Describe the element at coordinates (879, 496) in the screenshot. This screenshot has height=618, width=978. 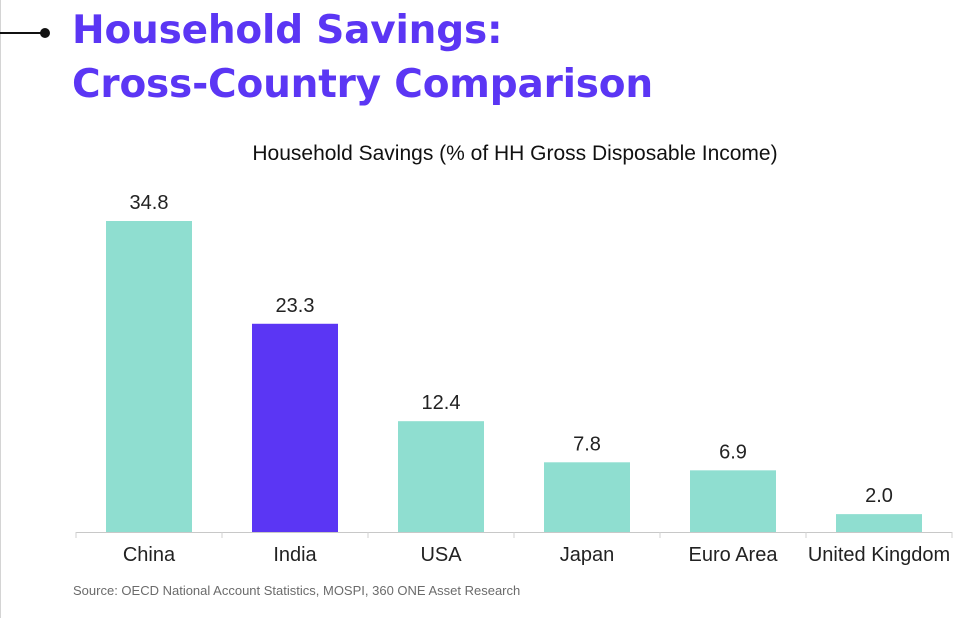
I see `data-label: 2.0` at that location.